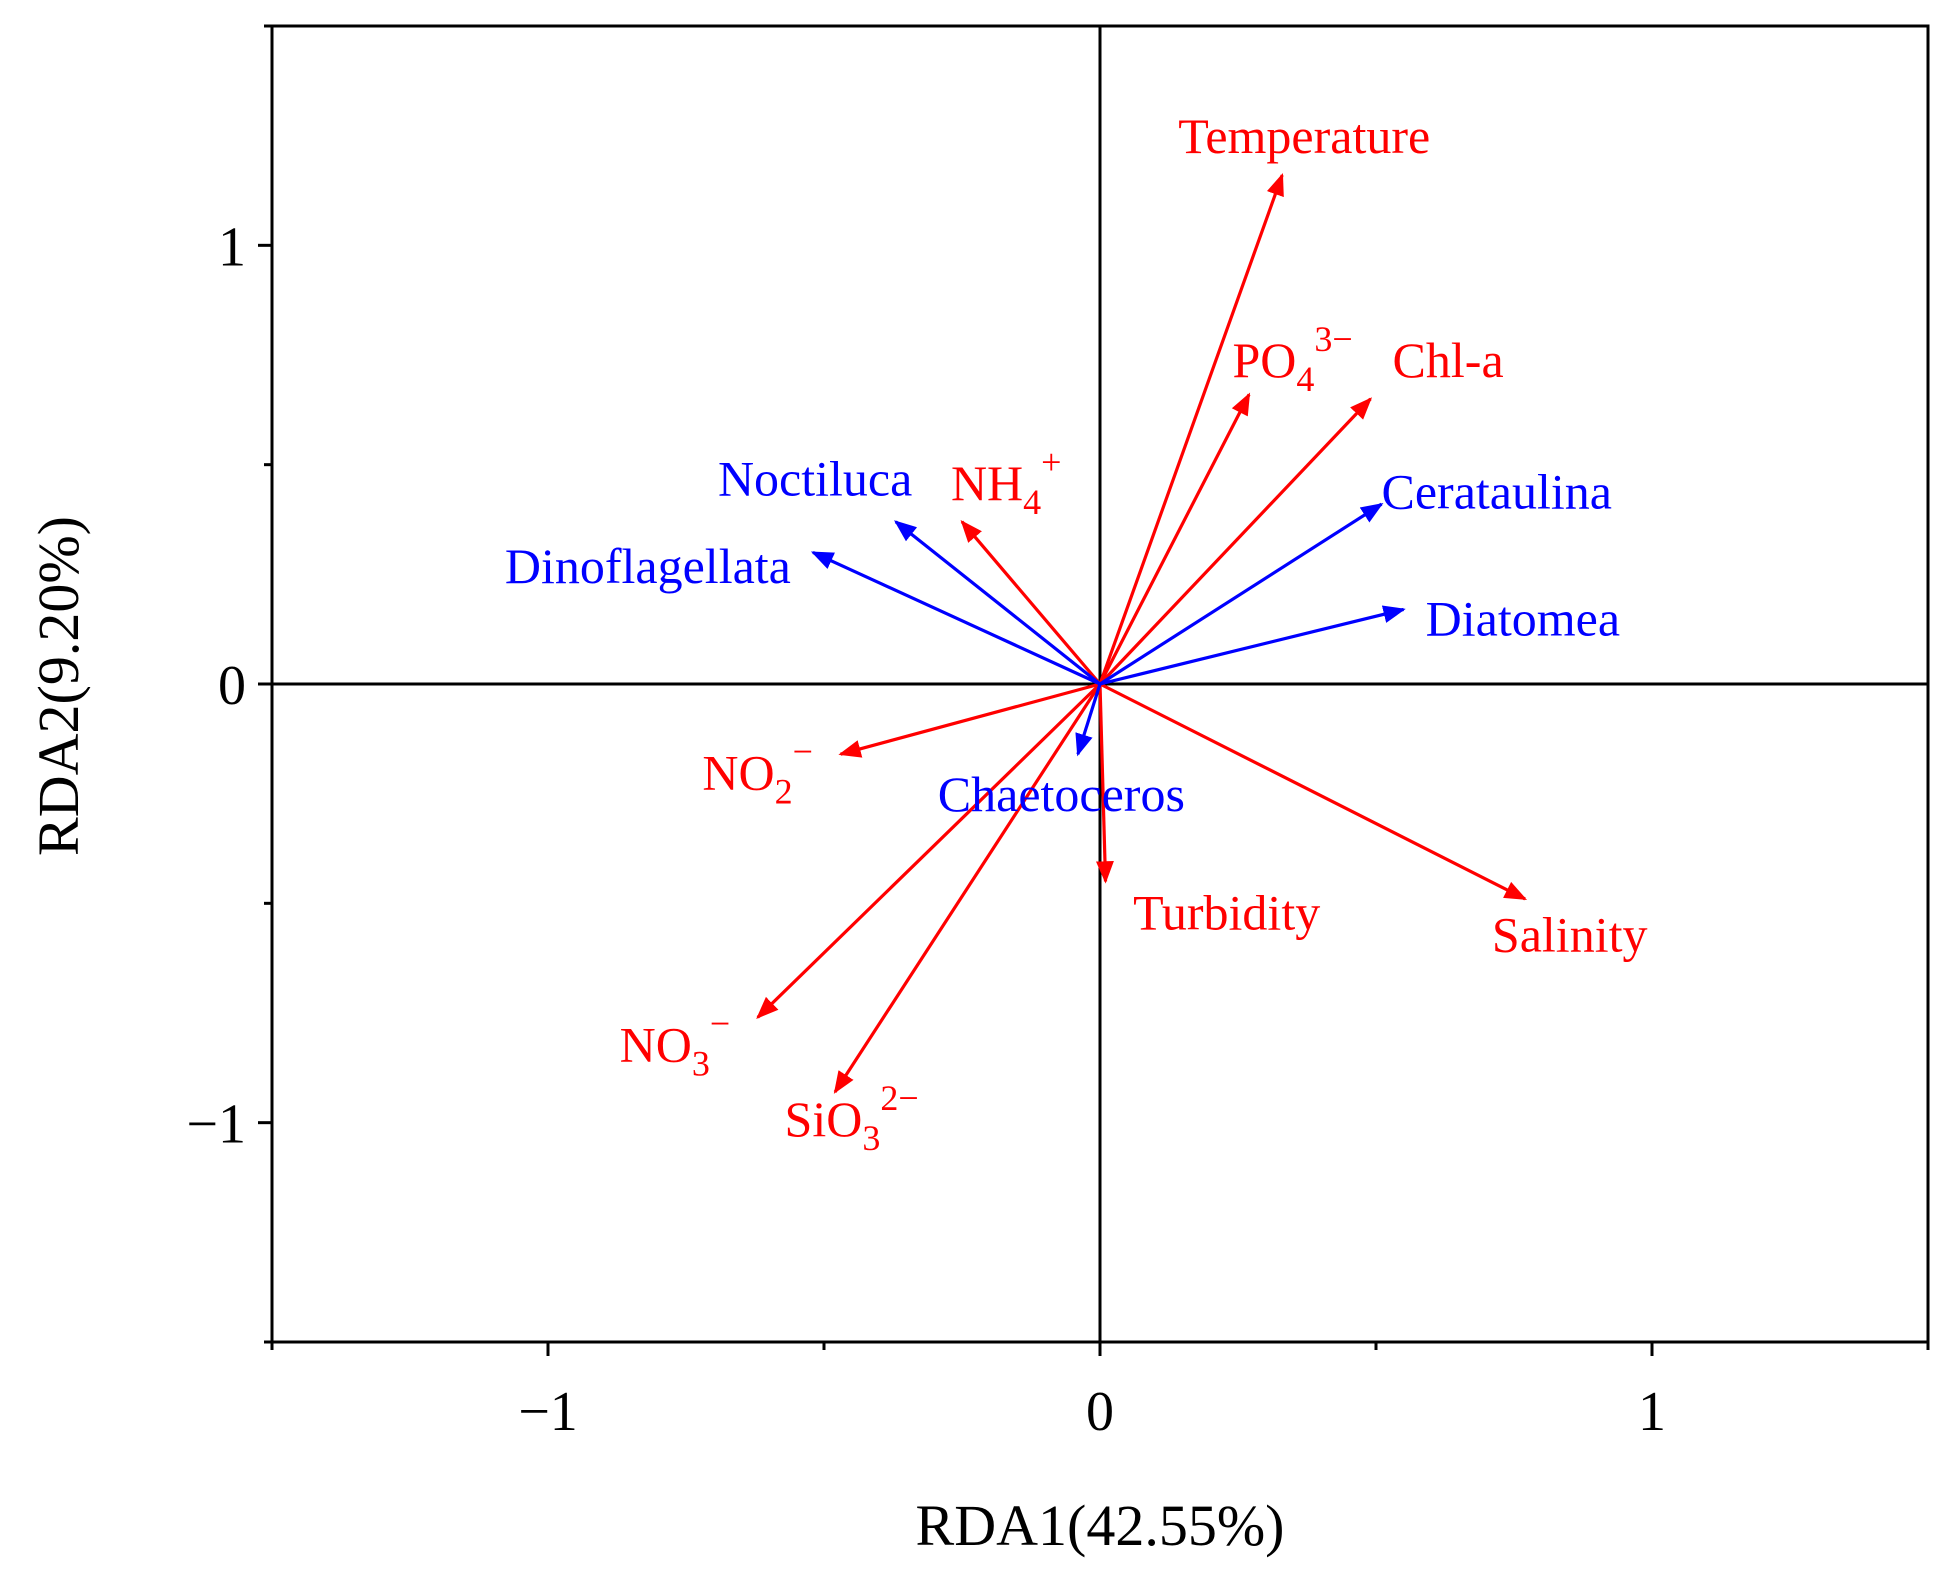 The height and width of the screenshot is (1582, 1946). I want to click on vector-arrow-turbidity, so click(1104, 783).